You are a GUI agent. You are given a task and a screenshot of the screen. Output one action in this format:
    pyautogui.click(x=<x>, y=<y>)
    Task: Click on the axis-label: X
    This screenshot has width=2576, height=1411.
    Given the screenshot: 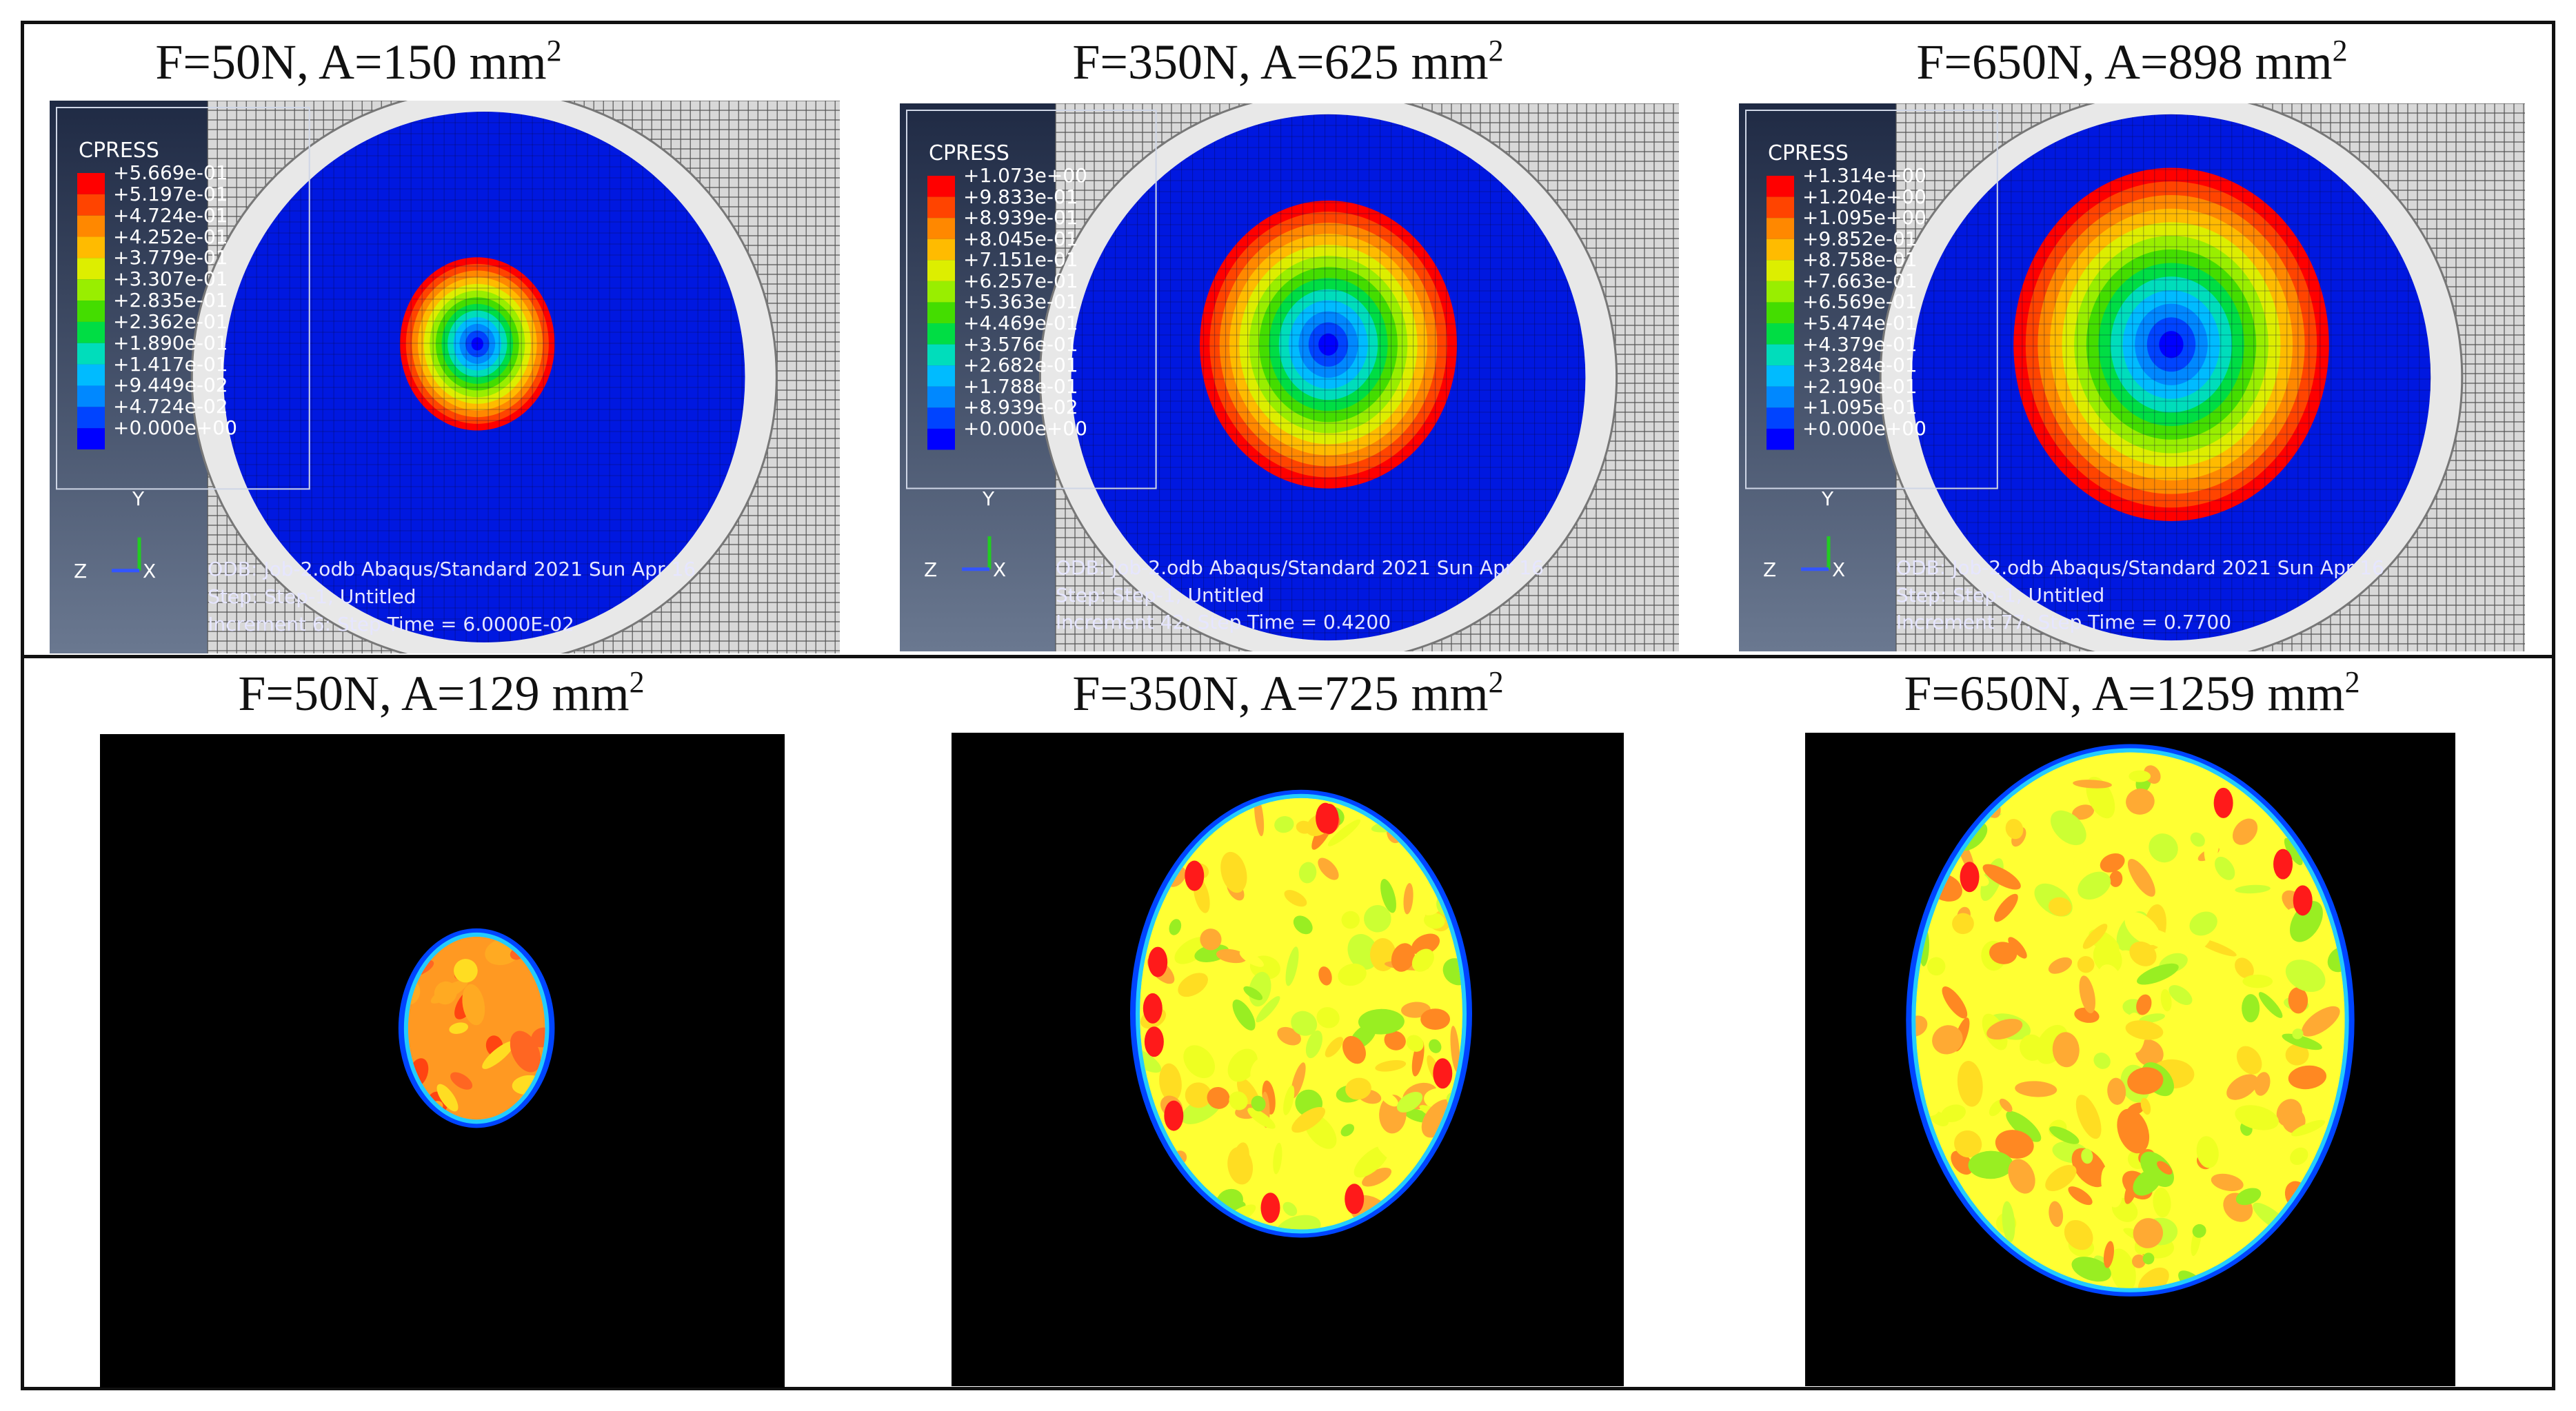 What is the action you would take?
    pyautogui.click(x=1000, y=569)
    